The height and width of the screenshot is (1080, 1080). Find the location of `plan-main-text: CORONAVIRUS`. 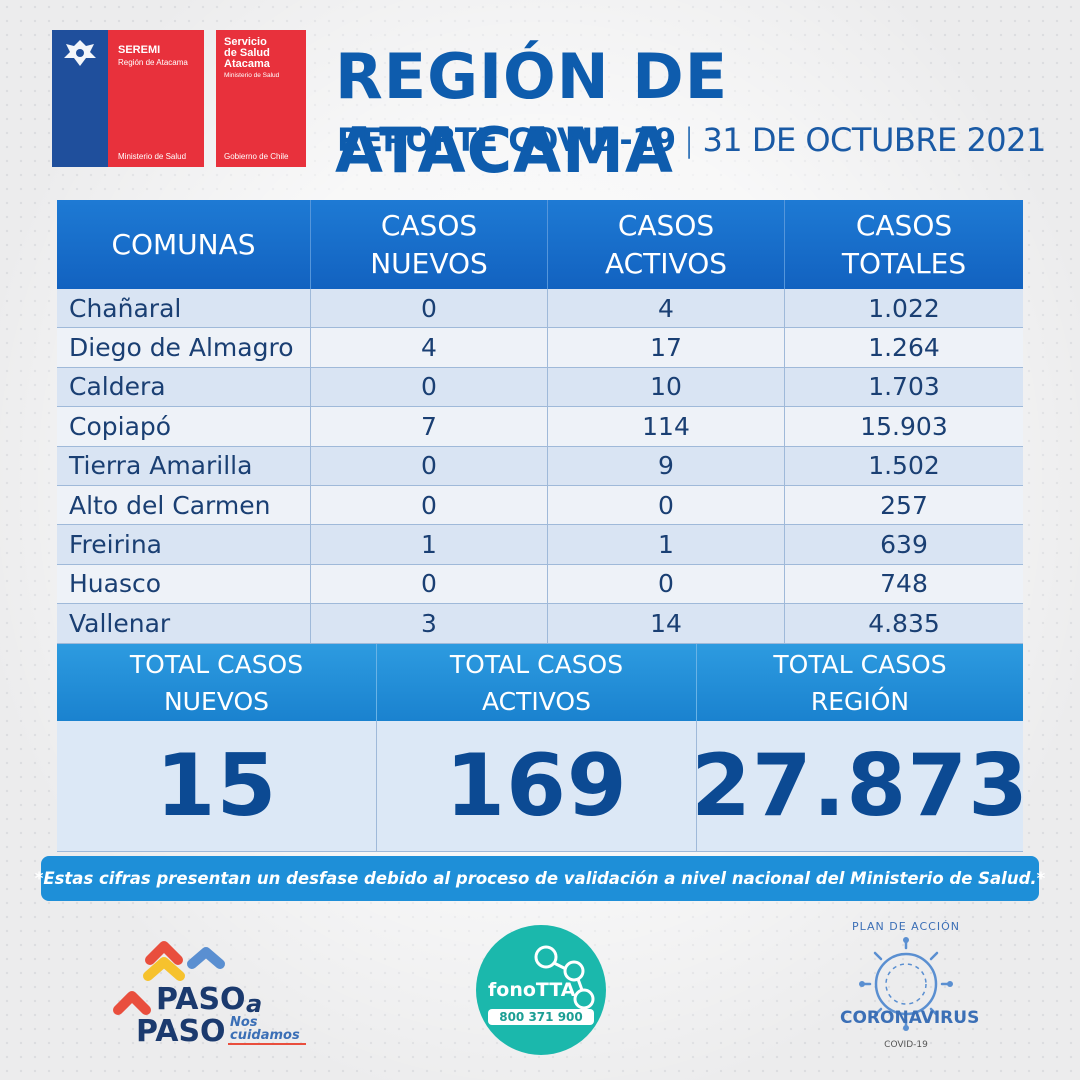

plan-main-text: CORONAVIRUS is located at coordinates (910, 1018).